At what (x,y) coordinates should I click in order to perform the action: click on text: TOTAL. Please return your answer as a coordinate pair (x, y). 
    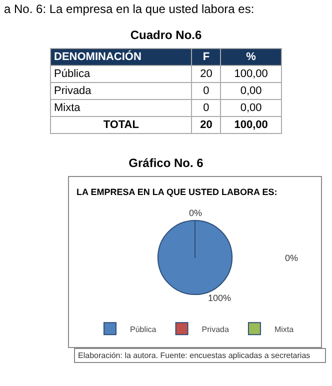
    Looking at the image, I should click on (121, 125).